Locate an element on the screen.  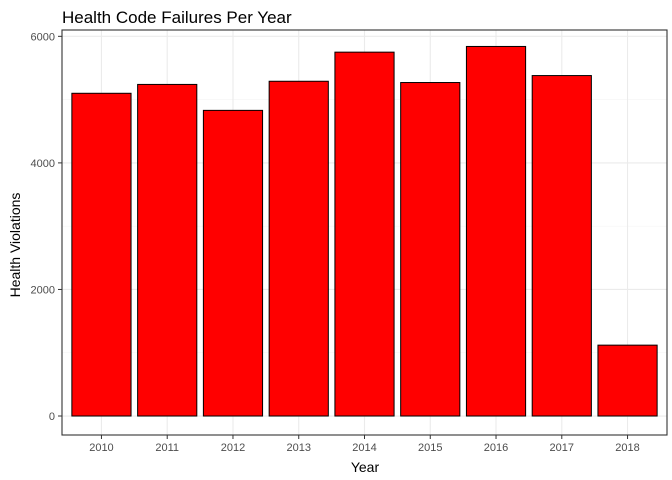
y-axis-title: Health Violations is located at coordinates (15, 245).